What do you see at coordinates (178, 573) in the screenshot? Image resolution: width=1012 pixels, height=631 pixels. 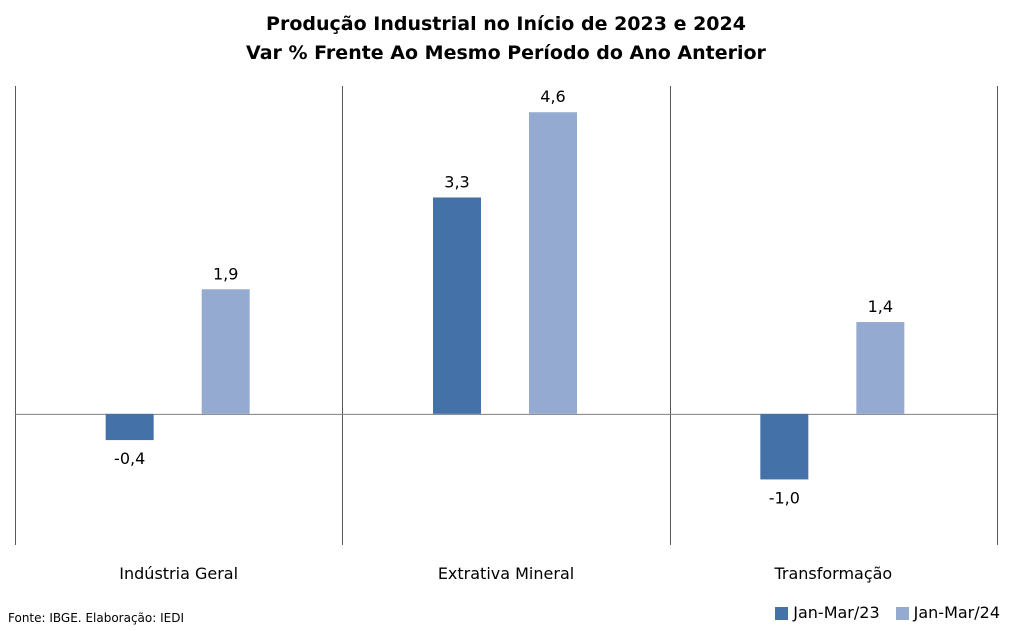 I see `category-label: Indústria Geral` at bounding box center [178, 573].